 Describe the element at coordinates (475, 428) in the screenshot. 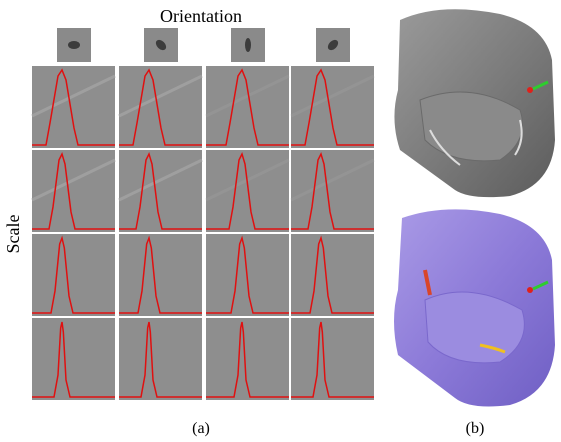

I see `caption-b: (b)` at that location.